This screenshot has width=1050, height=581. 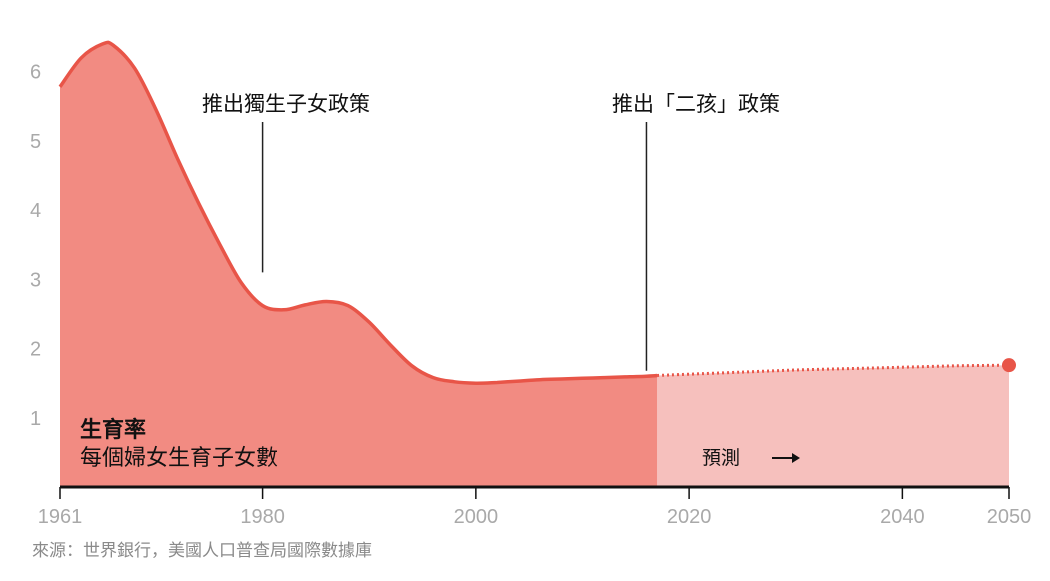 I want to click on y-tick-label: 5, so click(x=35, y=142).